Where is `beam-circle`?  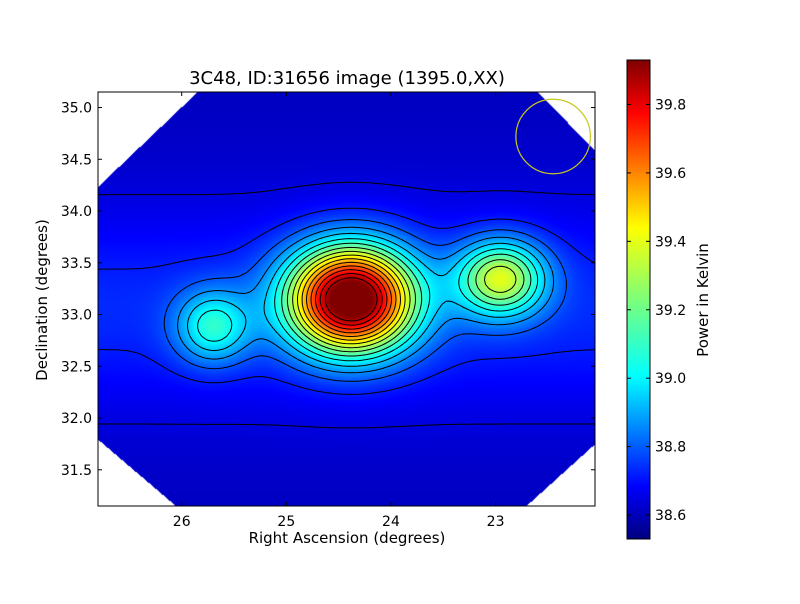
beam-circle is located at coordinates (553, 136).